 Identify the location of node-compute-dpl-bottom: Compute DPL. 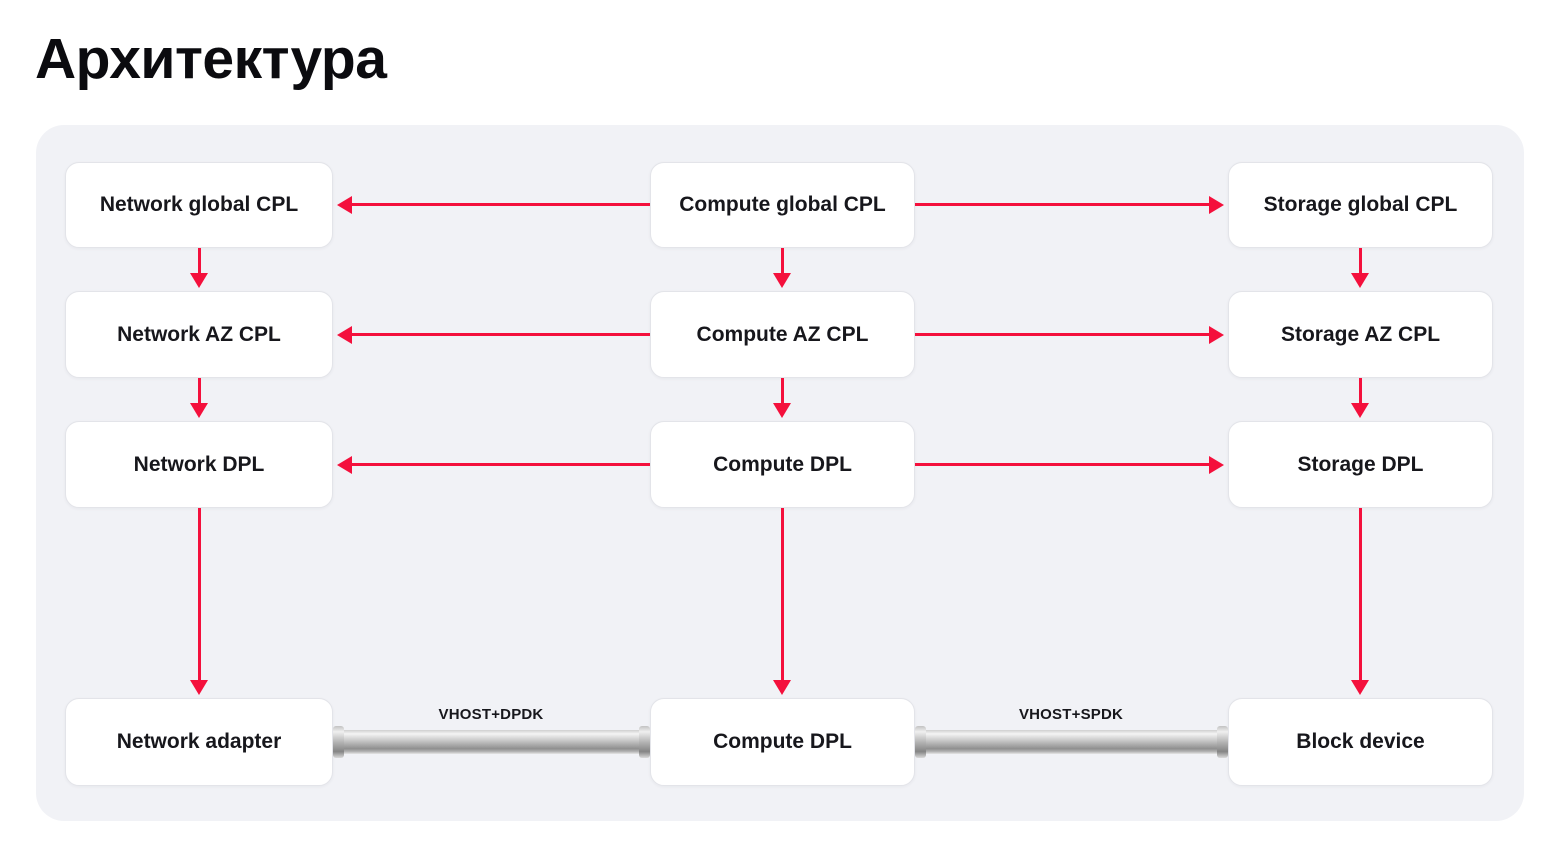
(782, 742).